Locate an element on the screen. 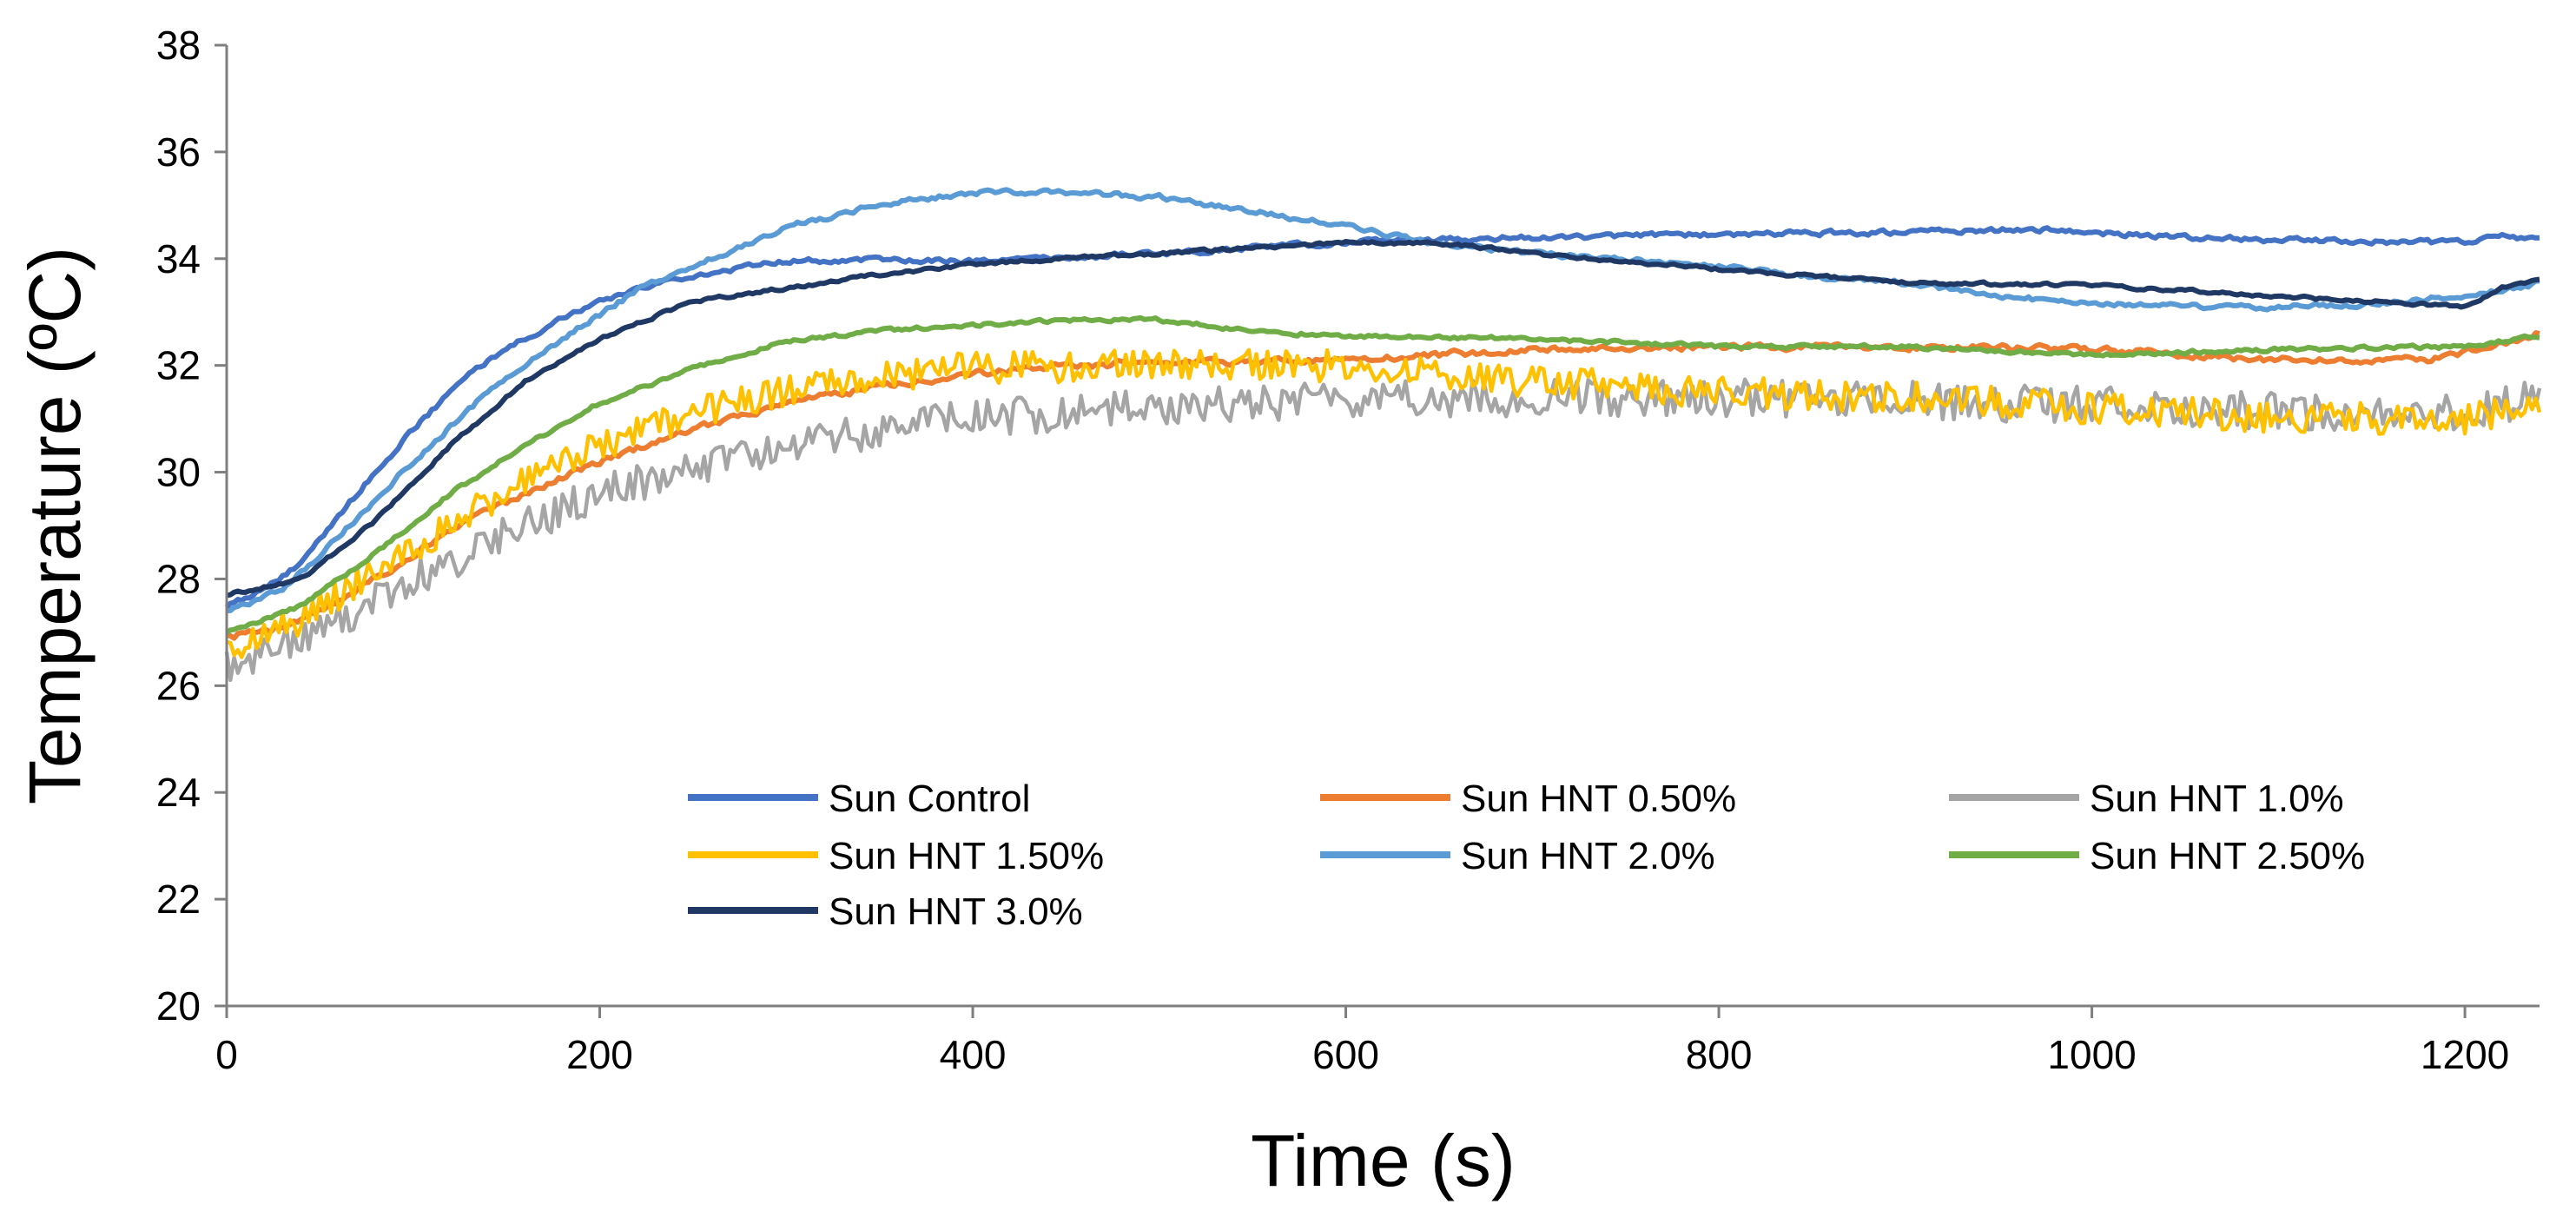 The image size is (2576, 1224). legend-label: Sun HNT 1.0% is located at coordinates (2217, 798).